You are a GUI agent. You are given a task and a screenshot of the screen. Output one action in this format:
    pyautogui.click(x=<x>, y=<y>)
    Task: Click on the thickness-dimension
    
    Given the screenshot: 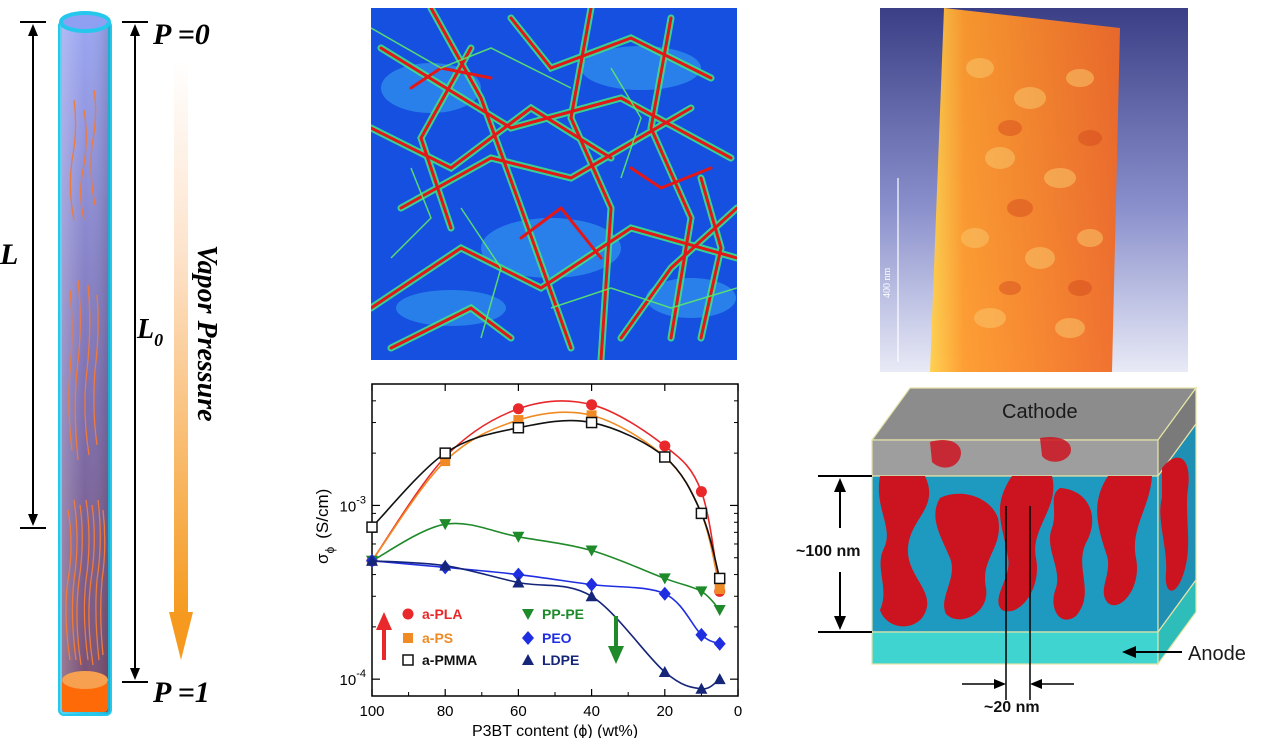 What is the action you would take?
    pyautogui.click(x=845, y=554)
    